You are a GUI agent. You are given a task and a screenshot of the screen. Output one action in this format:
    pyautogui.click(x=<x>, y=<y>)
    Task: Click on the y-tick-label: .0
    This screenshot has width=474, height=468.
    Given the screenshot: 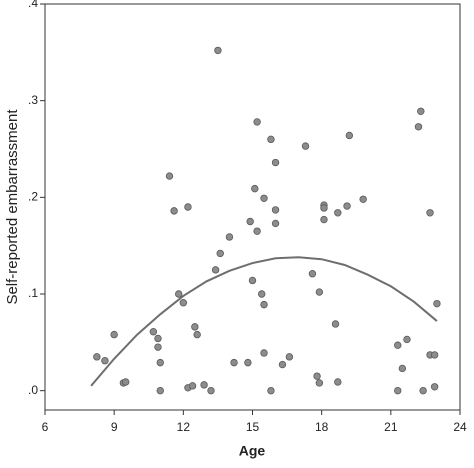 What is the action you would take?
    pyautogui.click(x=33, y=390)
    